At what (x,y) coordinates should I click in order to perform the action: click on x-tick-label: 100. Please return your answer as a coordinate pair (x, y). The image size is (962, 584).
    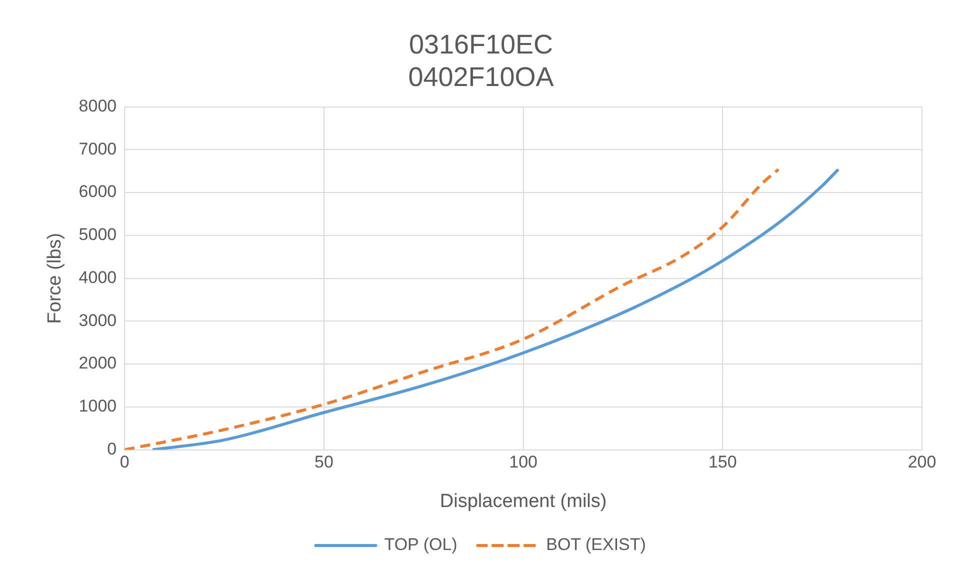
    Looking at the image, I should click on (523, 462).